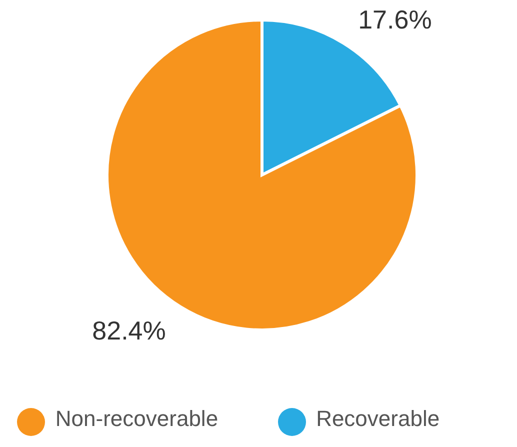 The width and height of the screenshot is (517, 447). I want to click on data-label: 82.4%, so click(129, 331).